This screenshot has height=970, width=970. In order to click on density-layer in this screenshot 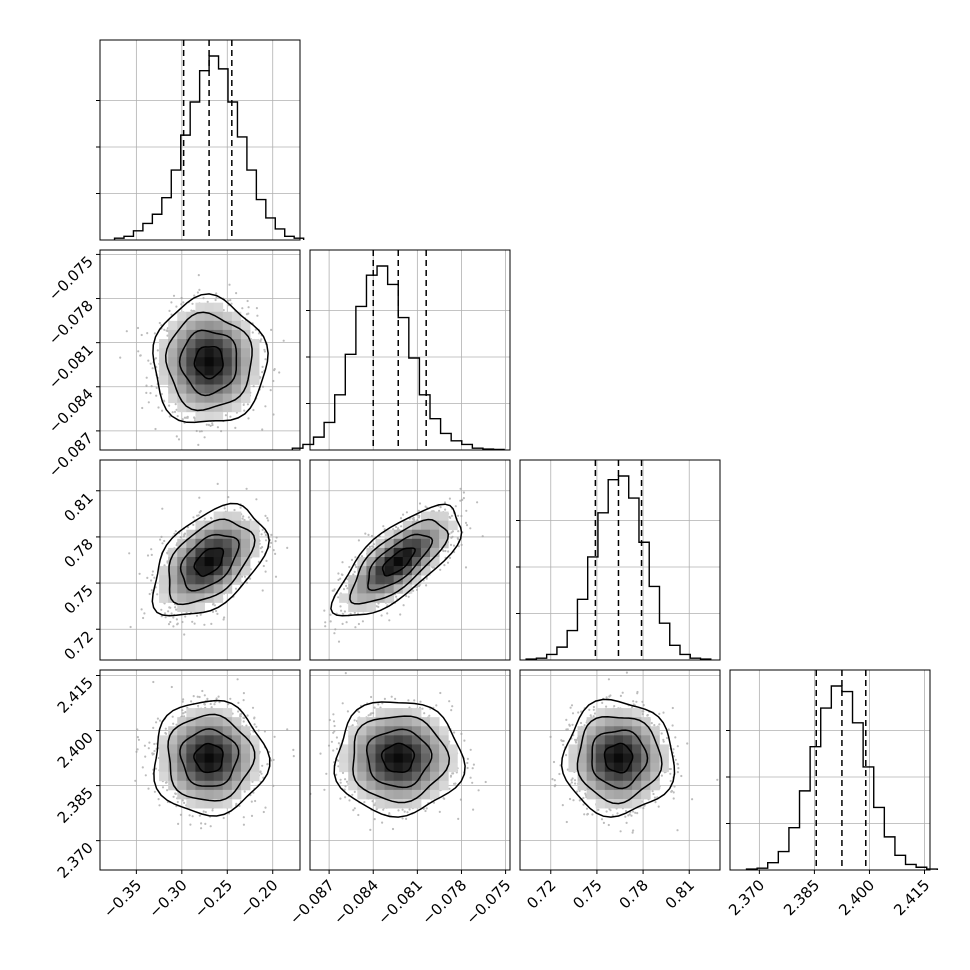, I will do `click(214, 754)`.